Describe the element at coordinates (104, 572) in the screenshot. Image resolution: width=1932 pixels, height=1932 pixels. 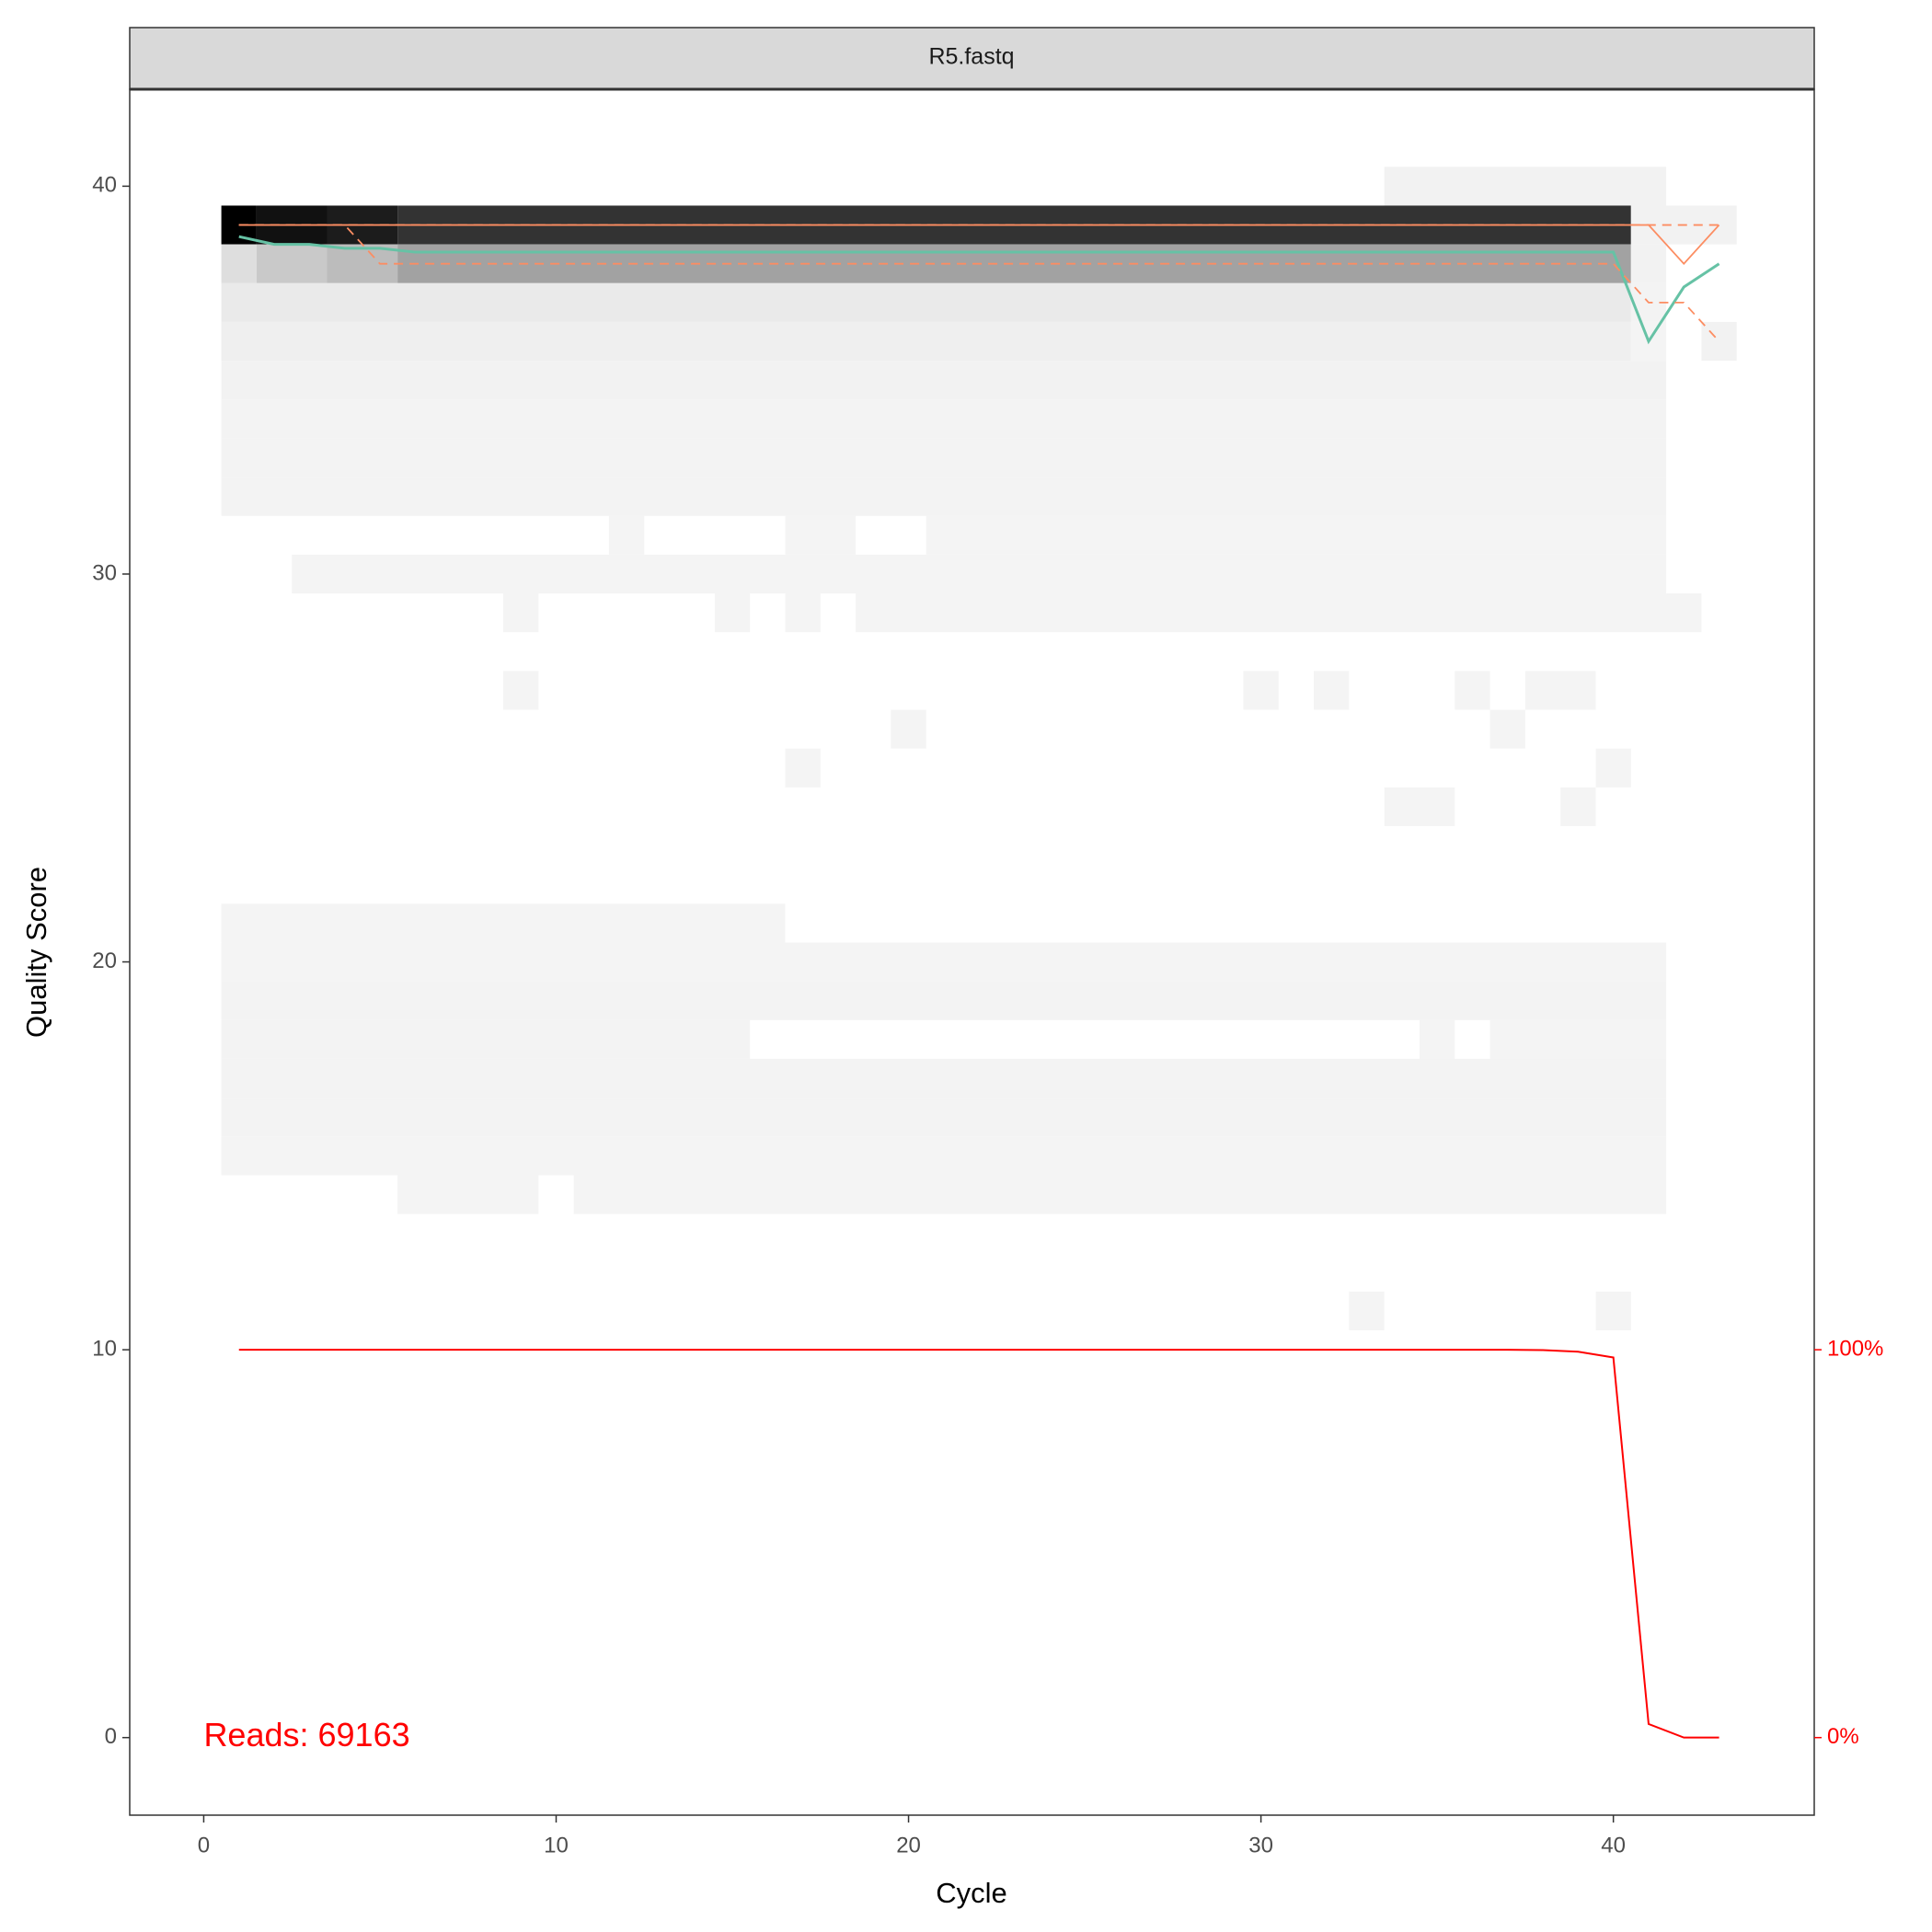
I see `y-tick-label: 30` at that location.